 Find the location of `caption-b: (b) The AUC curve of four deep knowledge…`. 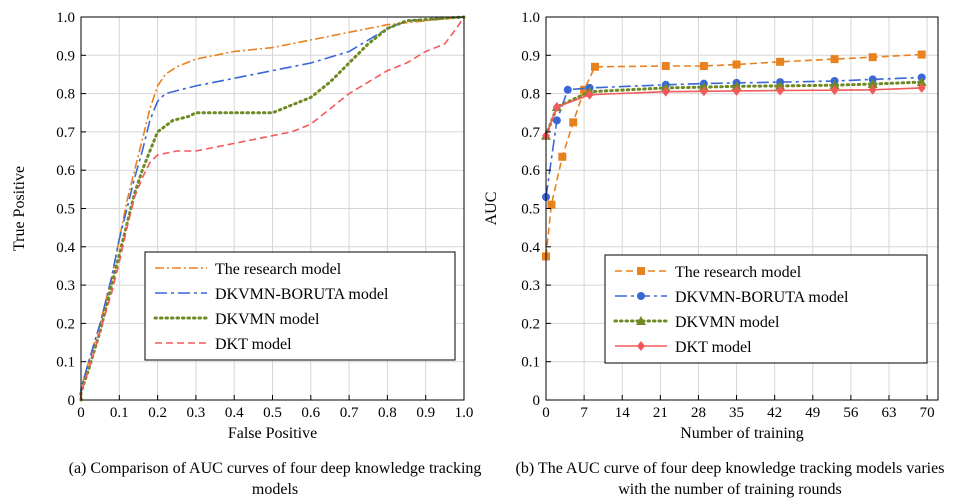

caption-b: (b) The AUC curve of four deep knowledge… is located at coordinates (730, 479).